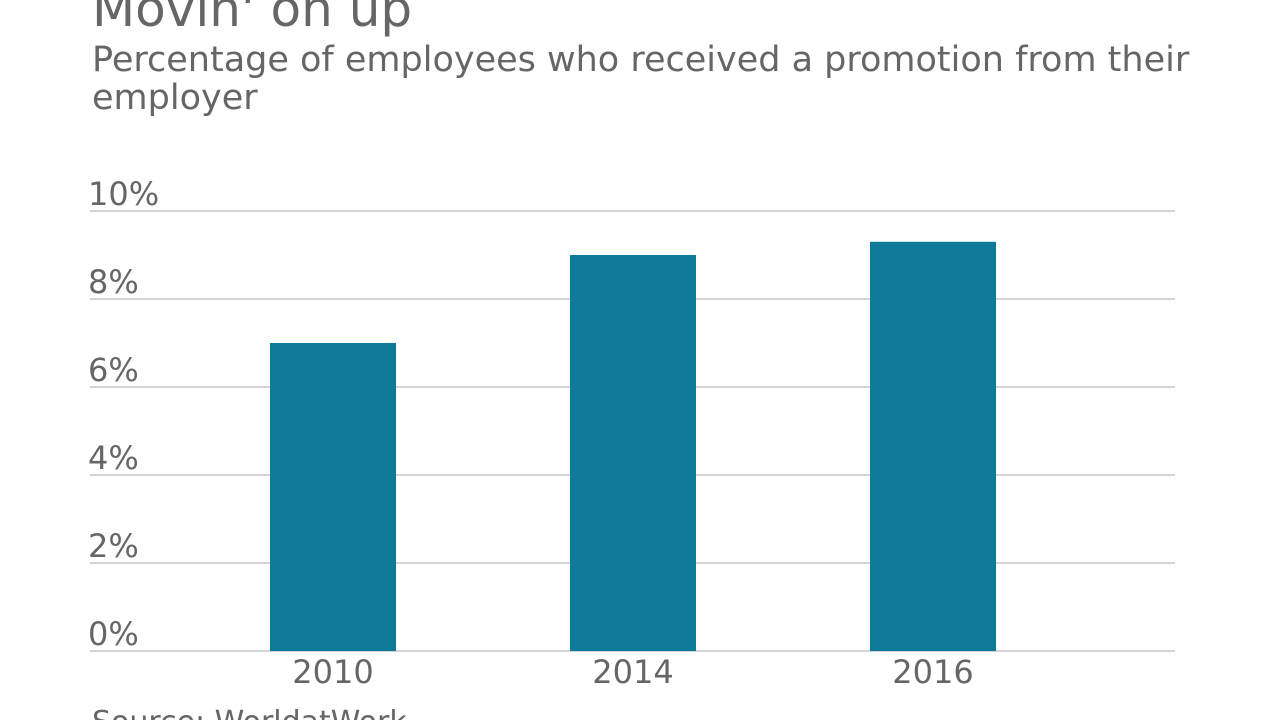 The width and height of the screenshot is (1280, 720). I want to click on x-tick-label: 2014, so click(632, 672).